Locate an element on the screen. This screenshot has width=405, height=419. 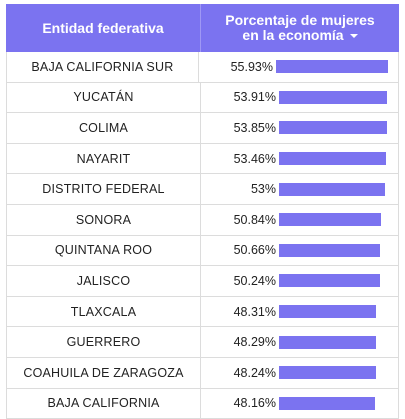
cell-entity: COLIMA is located at coordinates (104, 128).